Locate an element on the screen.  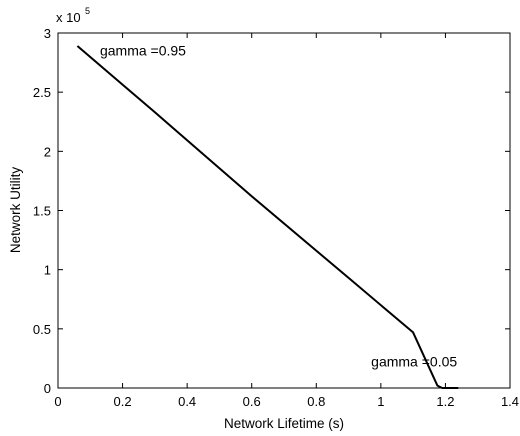
annotation-label: gamma =0.05 is located at coordinates (414, 362).